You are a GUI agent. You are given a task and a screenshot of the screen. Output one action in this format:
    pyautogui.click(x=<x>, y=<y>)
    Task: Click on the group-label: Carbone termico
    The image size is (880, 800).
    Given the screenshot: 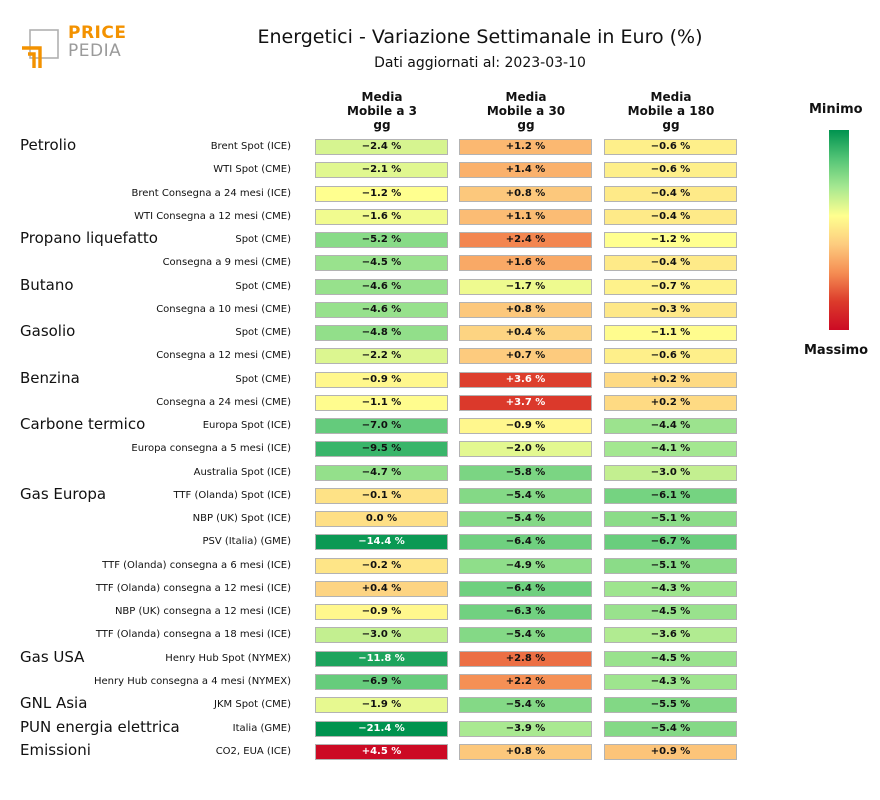 What is the action you would take?
    pyautogui.click(x=83, y=424)
    